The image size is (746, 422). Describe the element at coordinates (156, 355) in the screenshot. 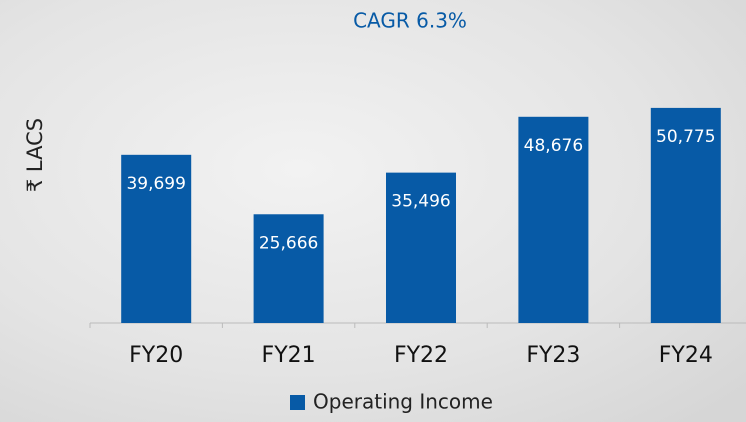

I see `x-tick-label: FY20` at that location.